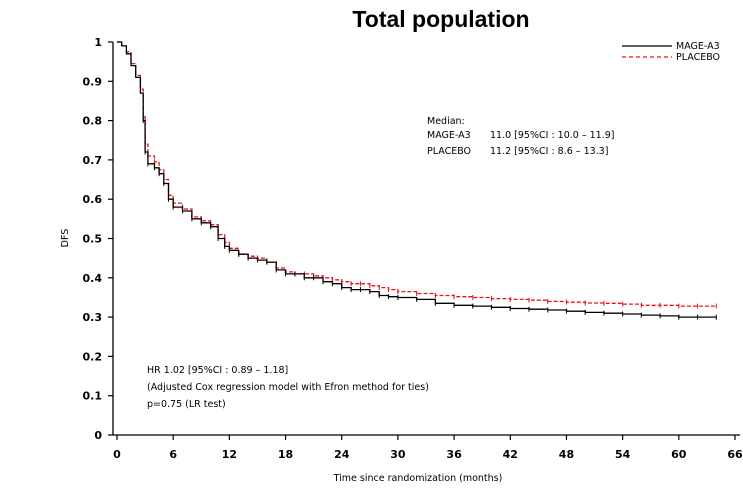  I want to click on y-tick-label: 0.3, so click(93, 317).